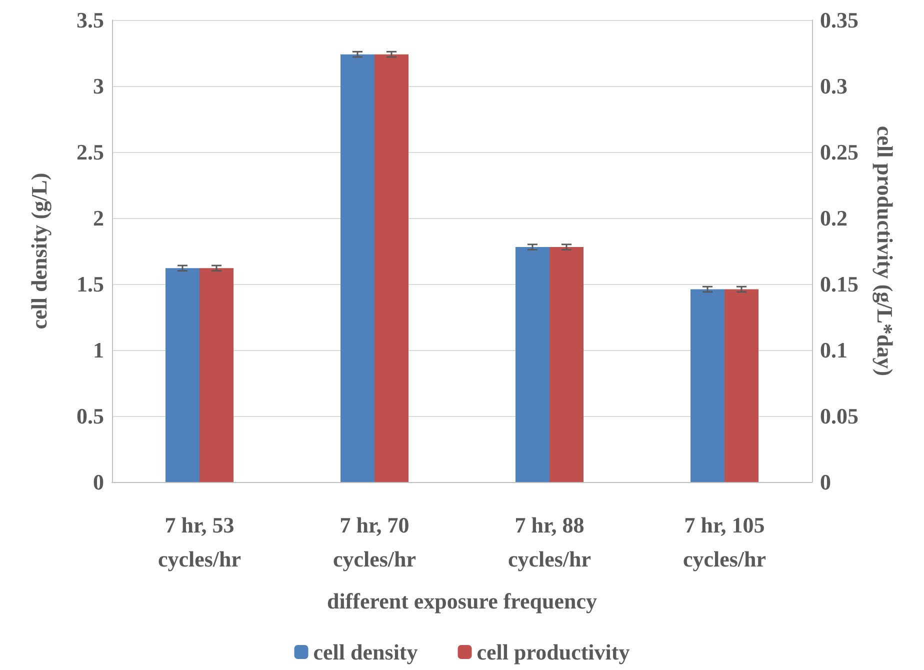 The height and width of the screenshot is (670, 924). Describe the element at coordinates (839, 20) in the screenshot. I see `y2-tick-label: 0.35` at that location.